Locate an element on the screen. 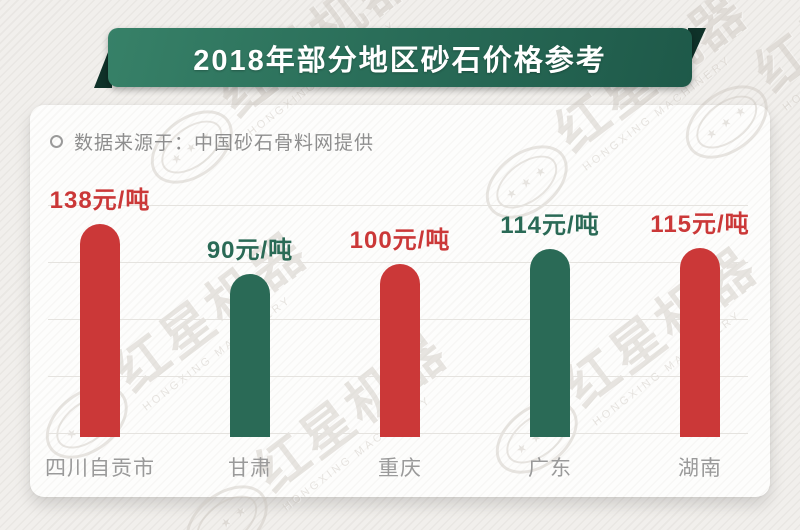  source-note-text: 数据来源于：中国砂石骨料网提供 is located at coordinates (224, 143).